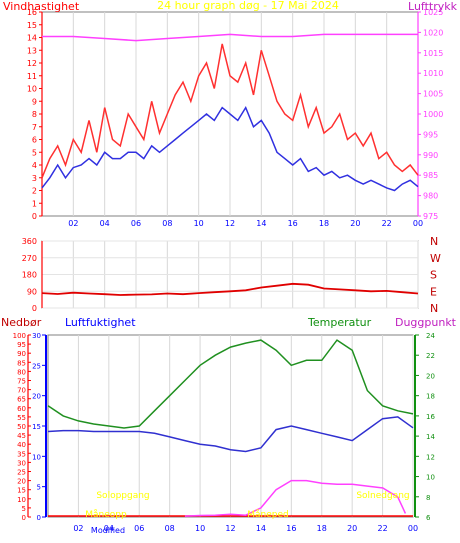 This screenshot has width=460, height=543. What do you see at coordinates (34, 216) in the screenshot?
I see `wind-y-tick-label: 0` at bounding box center [34, 216].